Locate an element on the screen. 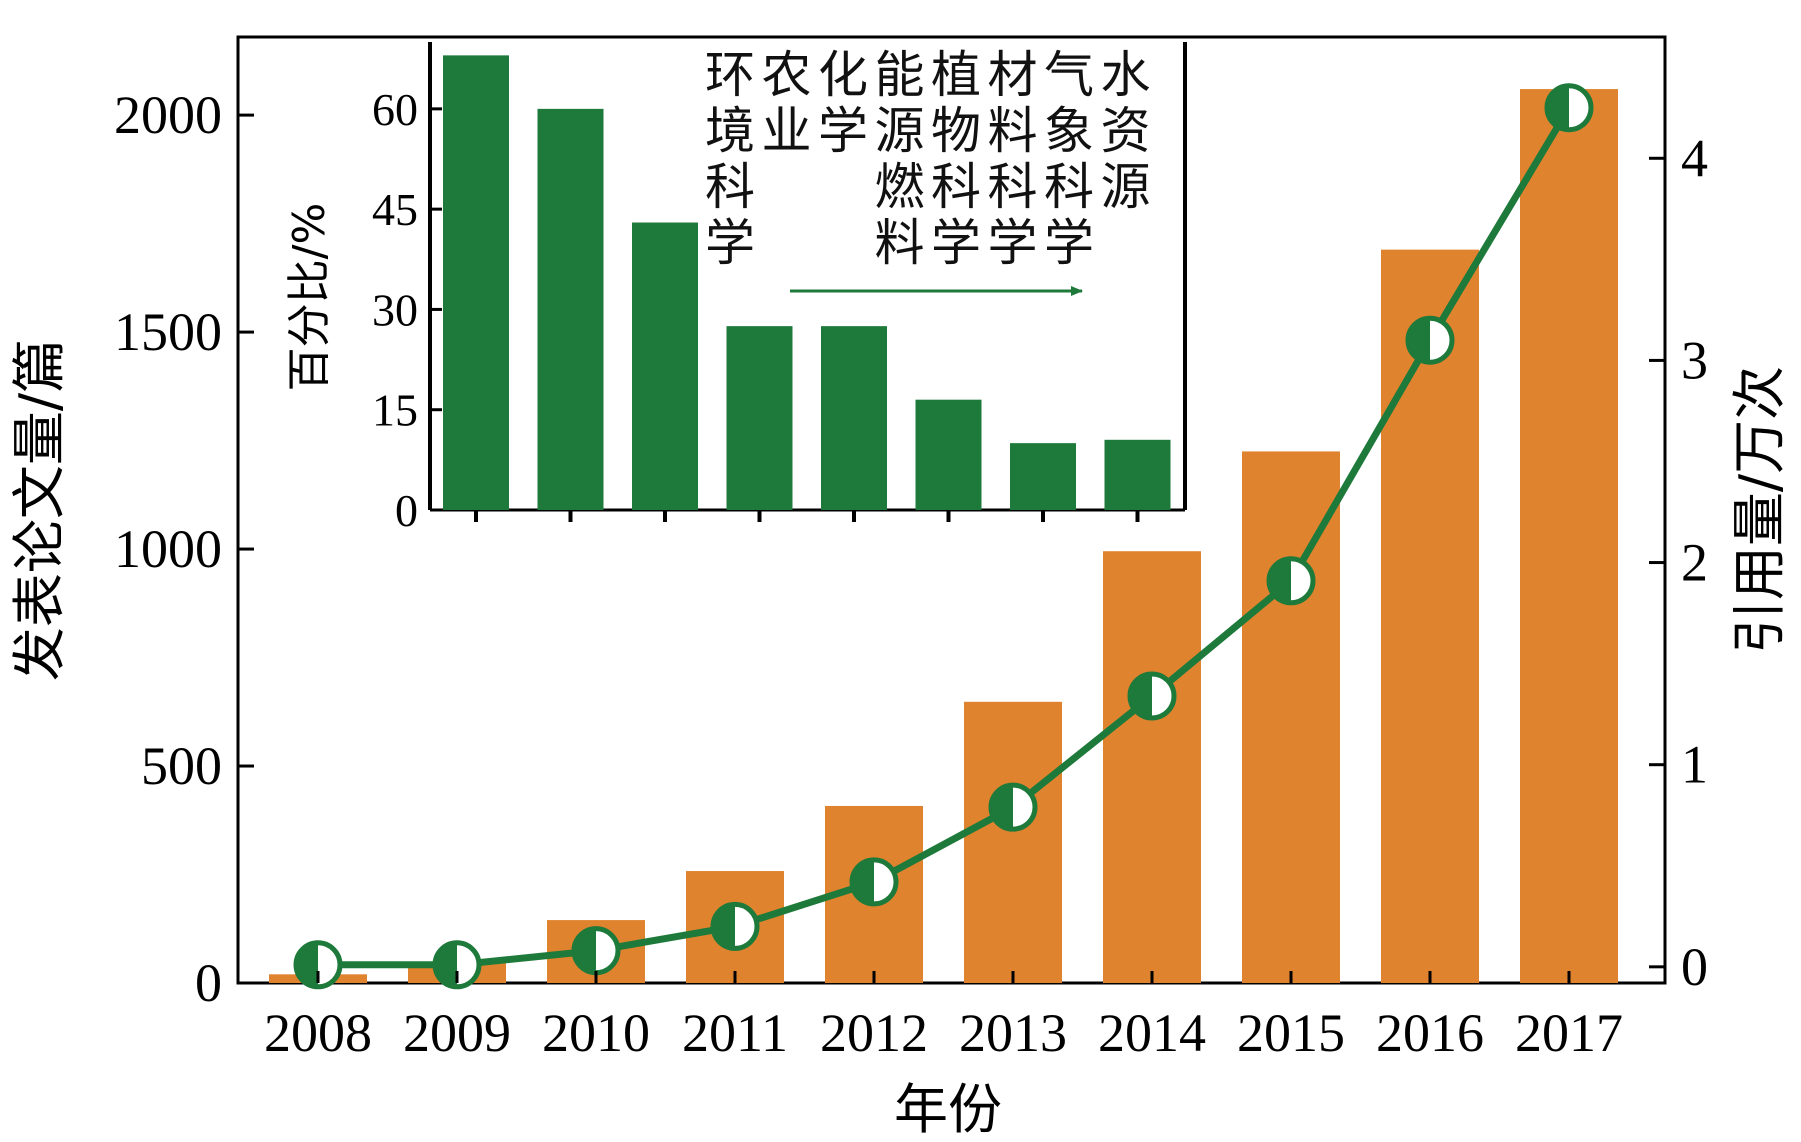  citation-point-2011 is located at coordinates (735, 926).